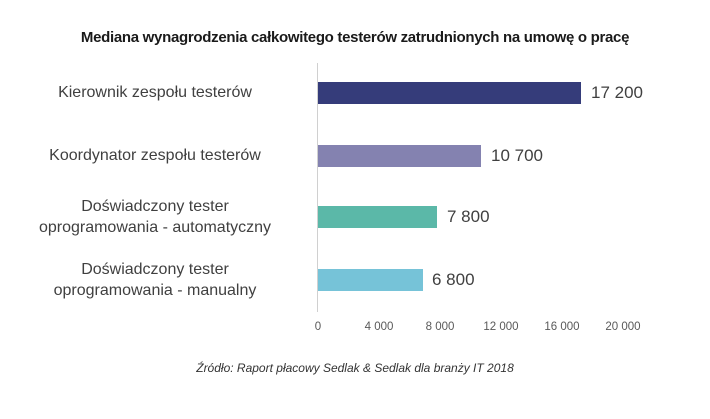 Image resolution: width=710 pixels, height=419 pixels. Describe the element at coordinates (562, 327) in the screenshot. I see `x-tick-16000: 16 000` at that location.